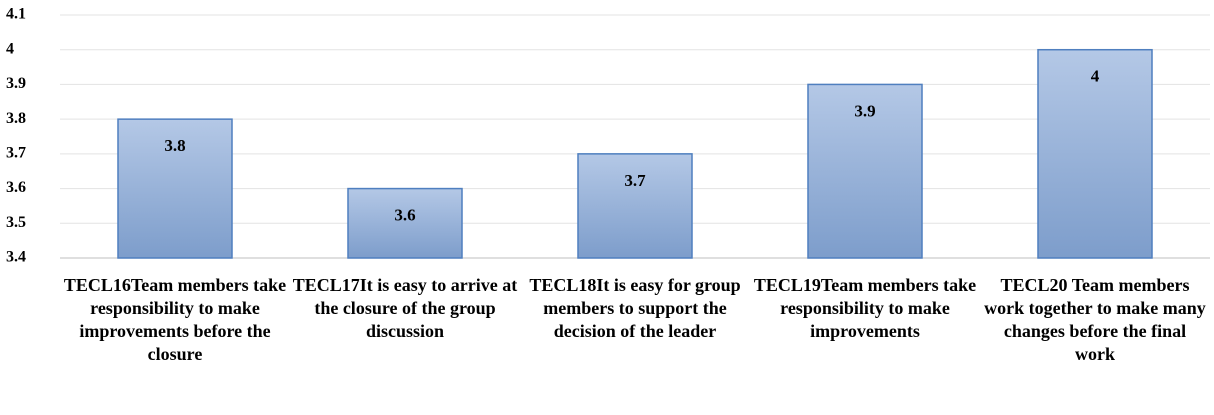 The height and width of the screenshot is (415, 1214). Describe the element at coordinates (16, 187) in the screenshot. I see `y-tick-label: 3.6` at that location.